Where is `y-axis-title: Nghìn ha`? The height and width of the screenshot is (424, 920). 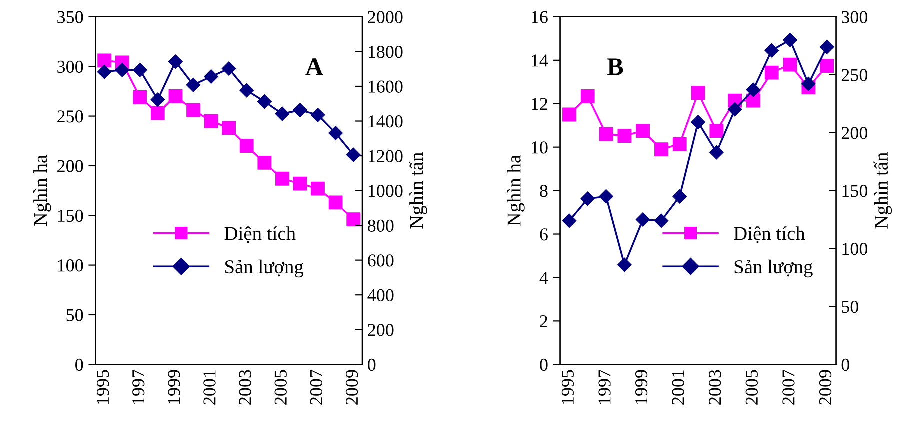 y-axis-title: Nghìn ha is located at coordinates (43, 190).